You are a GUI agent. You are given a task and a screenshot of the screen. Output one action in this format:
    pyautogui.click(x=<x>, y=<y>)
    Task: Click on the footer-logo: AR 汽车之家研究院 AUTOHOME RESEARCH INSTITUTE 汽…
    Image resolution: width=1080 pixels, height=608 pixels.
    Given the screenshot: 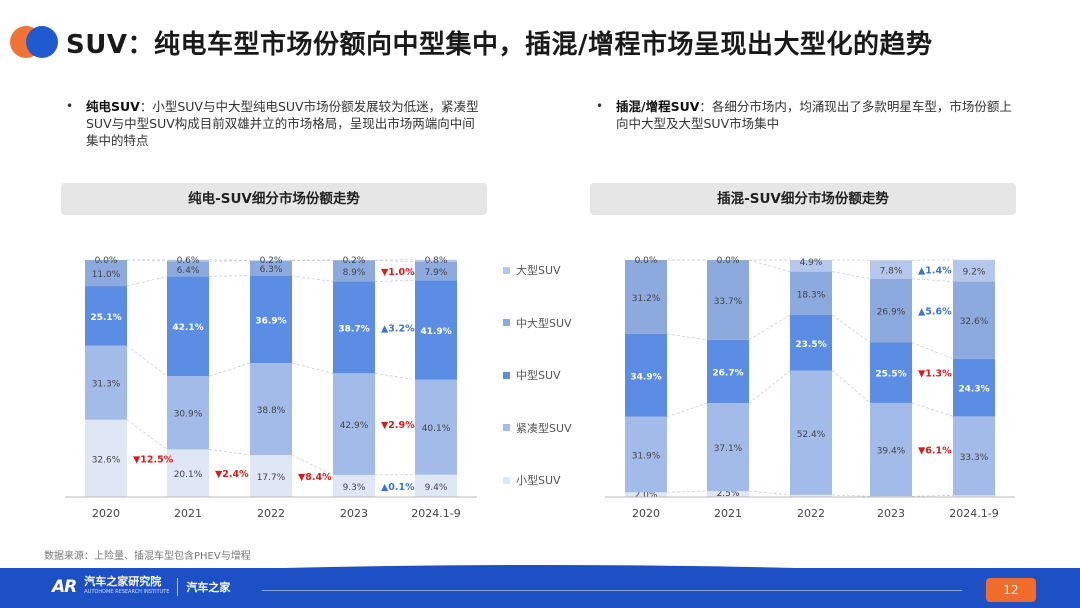 What is the action you would take?
    pyautogui.click(x=141, y=587)
    